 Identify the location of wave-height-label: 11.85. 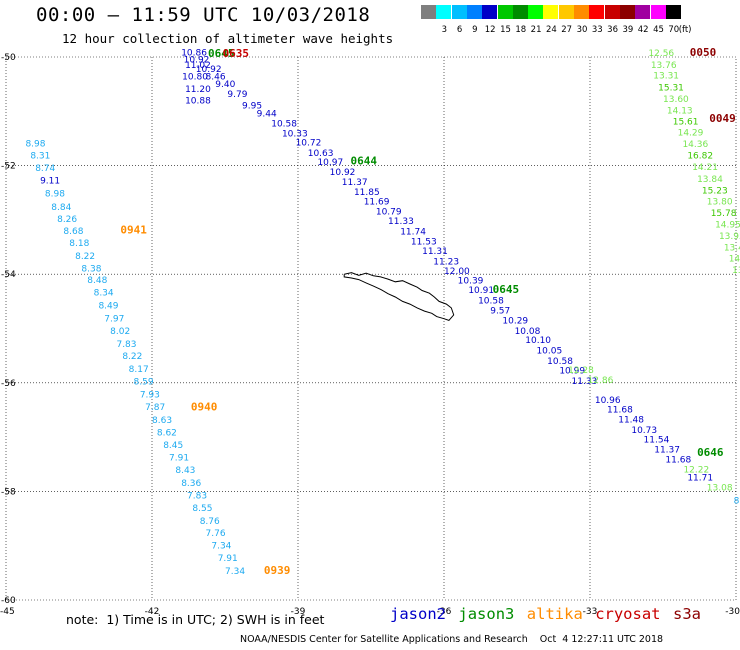
(367, 193).